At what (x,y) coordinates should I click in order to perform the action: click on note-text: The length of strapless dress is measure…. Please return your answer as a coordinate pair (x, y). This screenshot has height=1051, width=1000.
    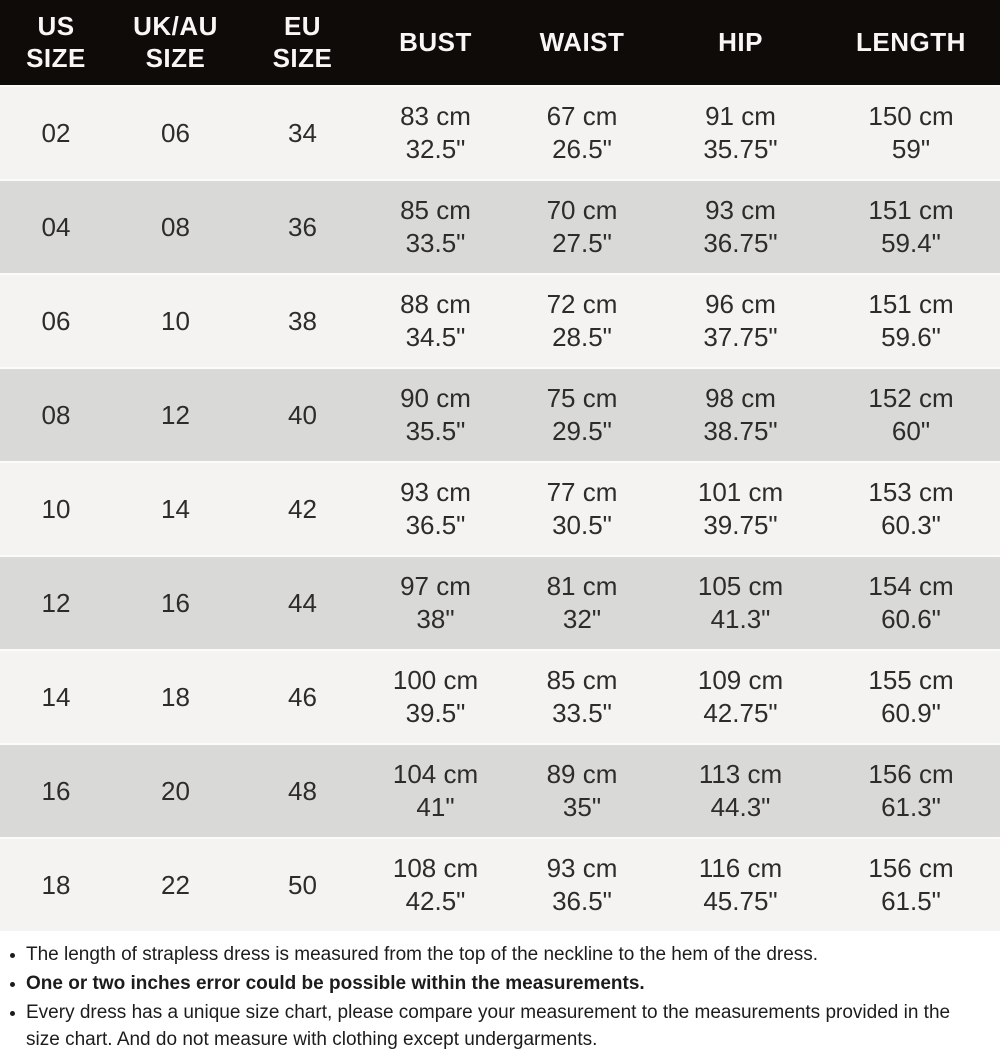
    Looking at the image, I should click on (422, 954).